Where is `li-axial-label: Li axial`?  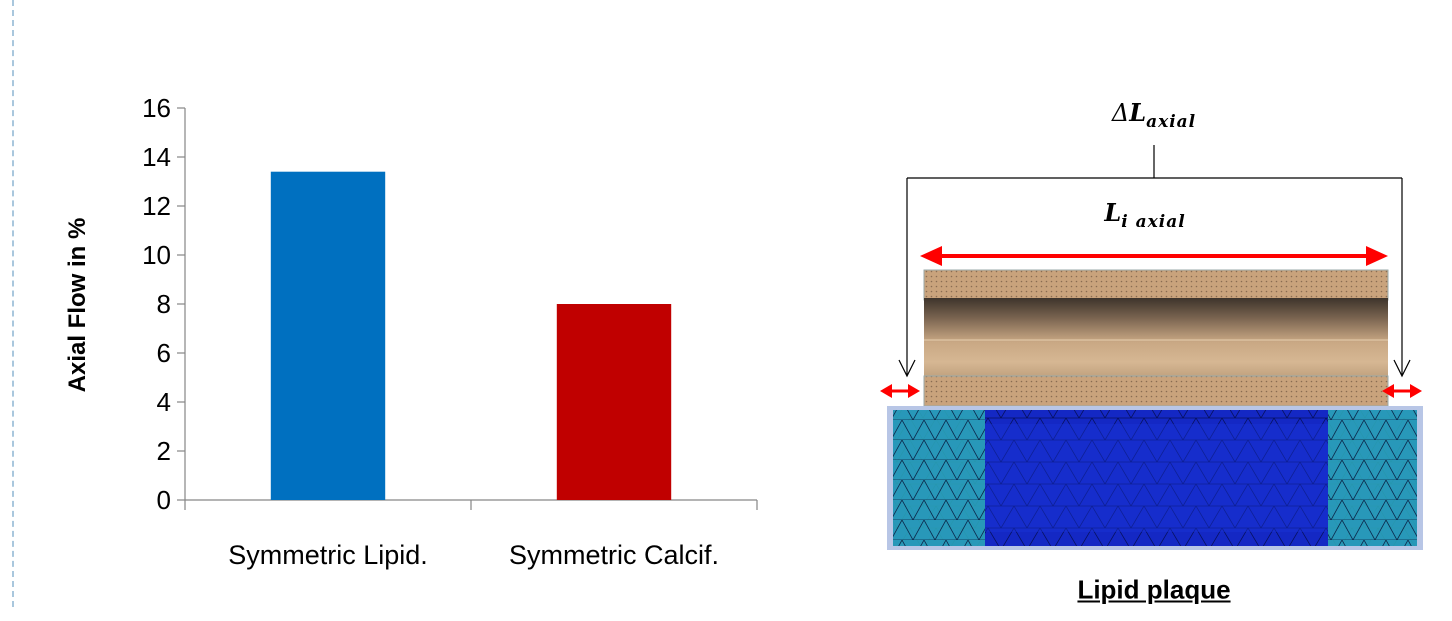 li-axial-label: Li axial is located at coordinates (1144, 215).